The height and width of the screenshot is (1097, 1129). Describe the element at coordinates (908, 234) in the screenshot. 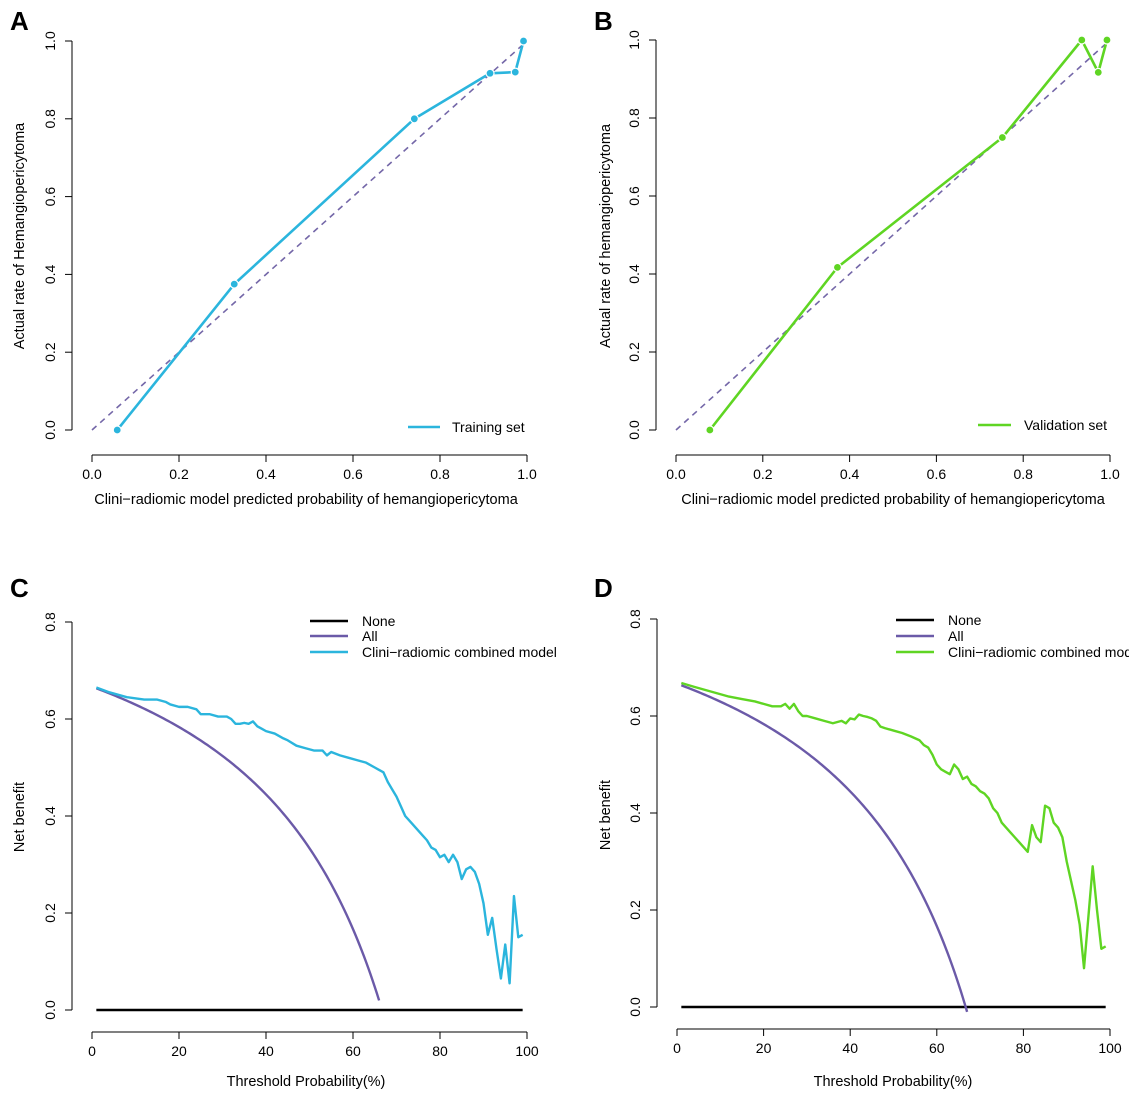

I see `series-line-validation-set` at that location.